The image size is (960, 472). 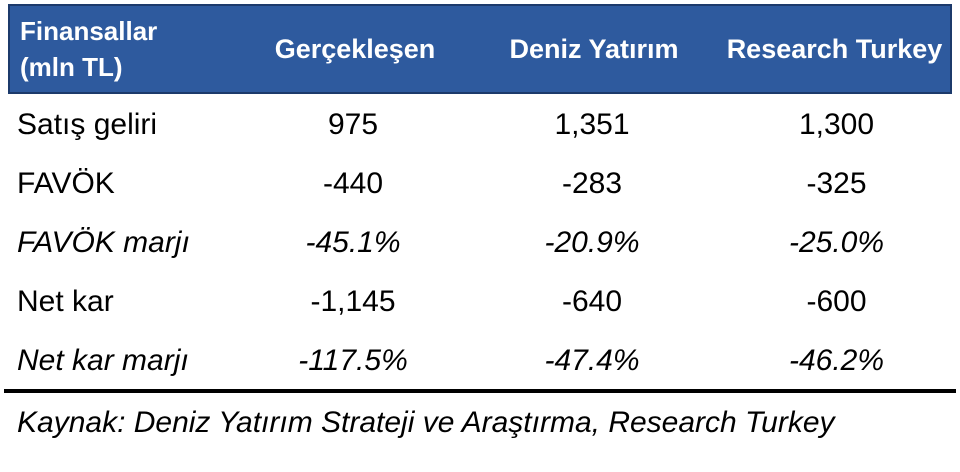 I want to click on value-deniz-yatirim: -640, so click(x=592, y=301).